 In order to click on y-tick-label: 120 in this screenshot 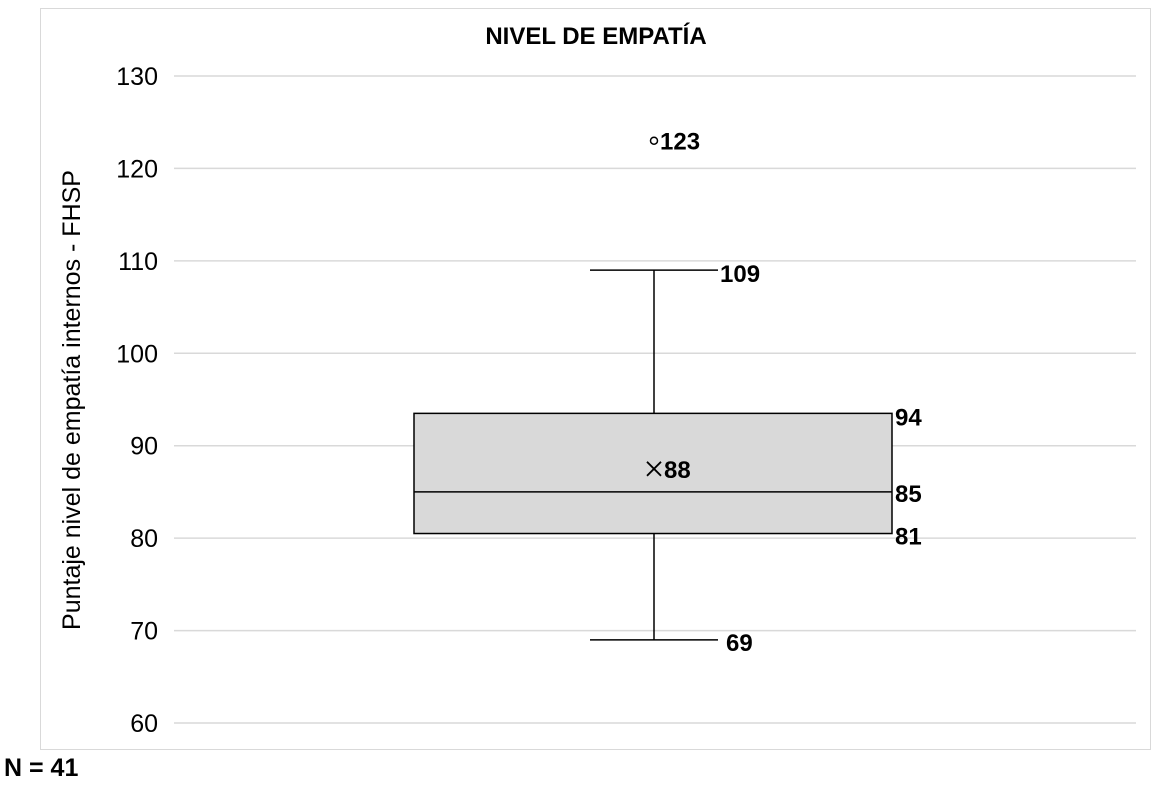, I will do `click(137, 169)`.